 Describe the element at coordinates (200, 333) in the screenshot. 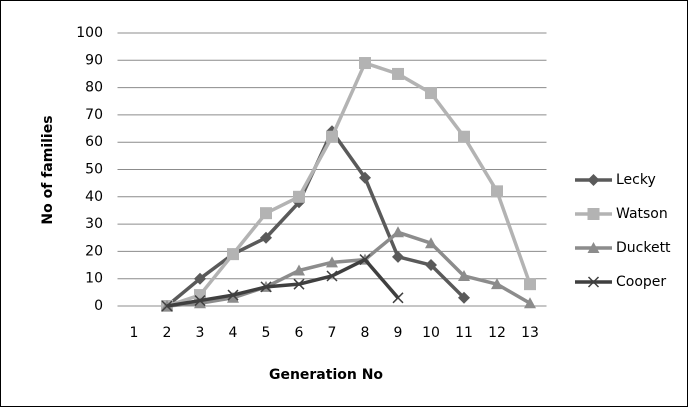

I see `x-tick-label: 3` at that location.